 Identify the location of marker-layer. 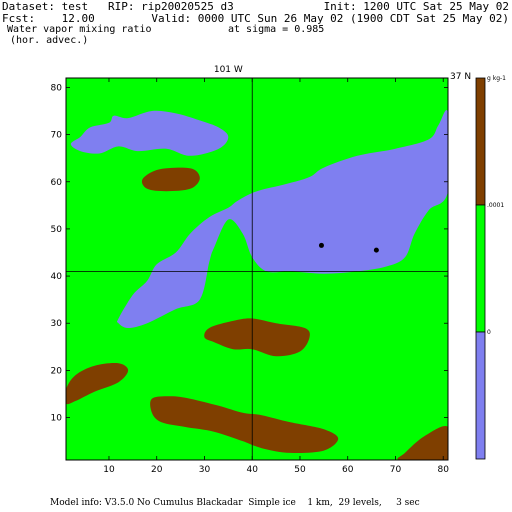
(348, 247).